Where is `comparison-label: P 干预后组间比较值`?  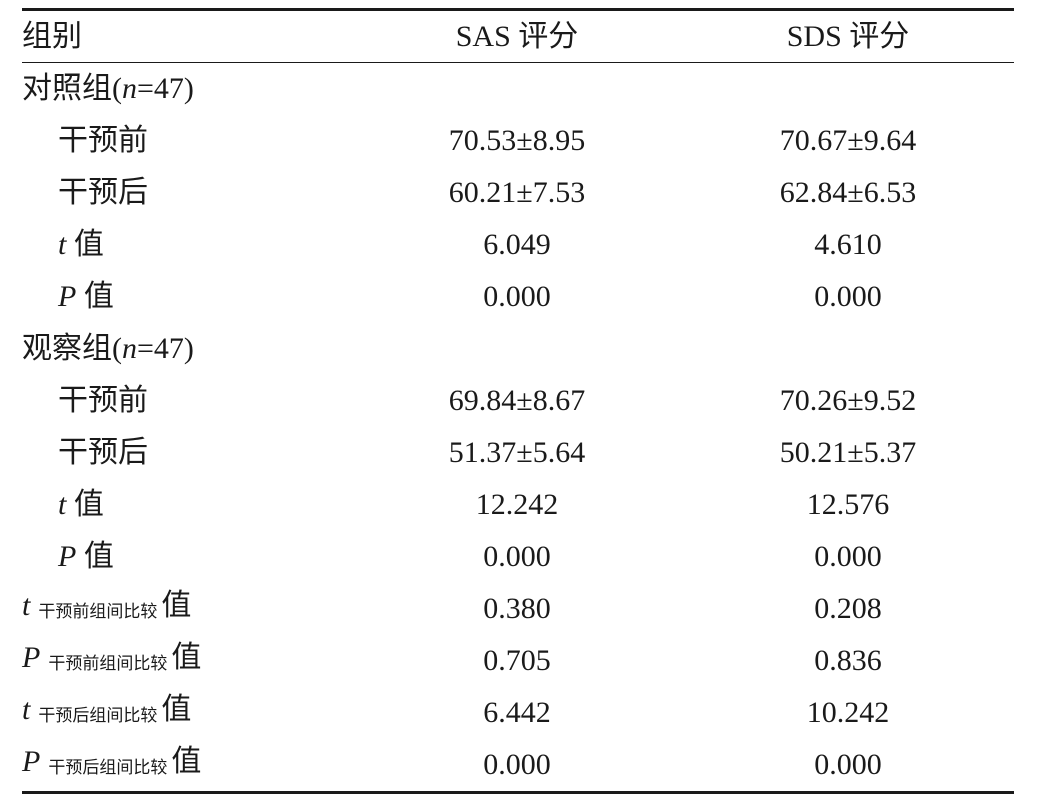
comparison-label: P 干预后组间比较值 is located at coordinates (187, 766).